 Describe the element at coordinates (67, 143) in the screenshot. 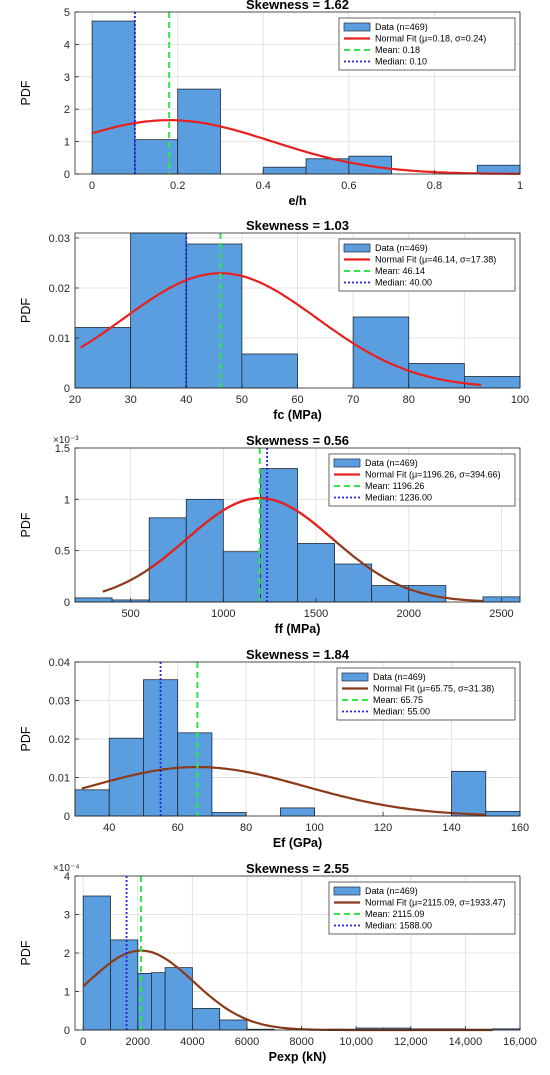

I see `y-tick-label: 1` at that location.